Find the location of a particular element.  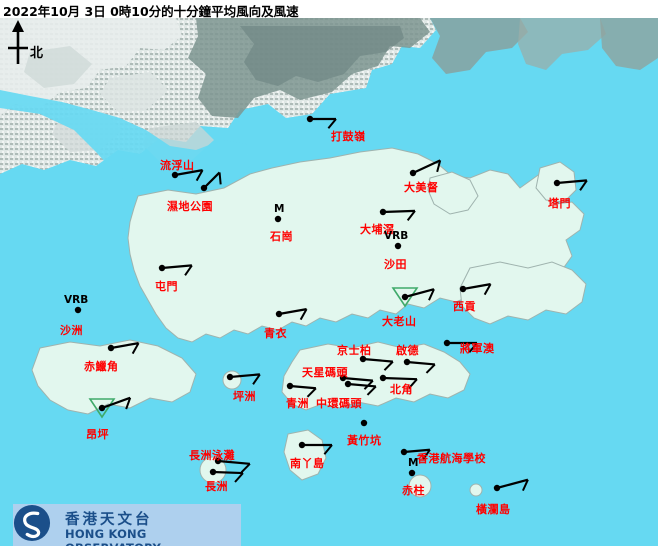

station-label: 屯門 is located at coordinates (166, 286).